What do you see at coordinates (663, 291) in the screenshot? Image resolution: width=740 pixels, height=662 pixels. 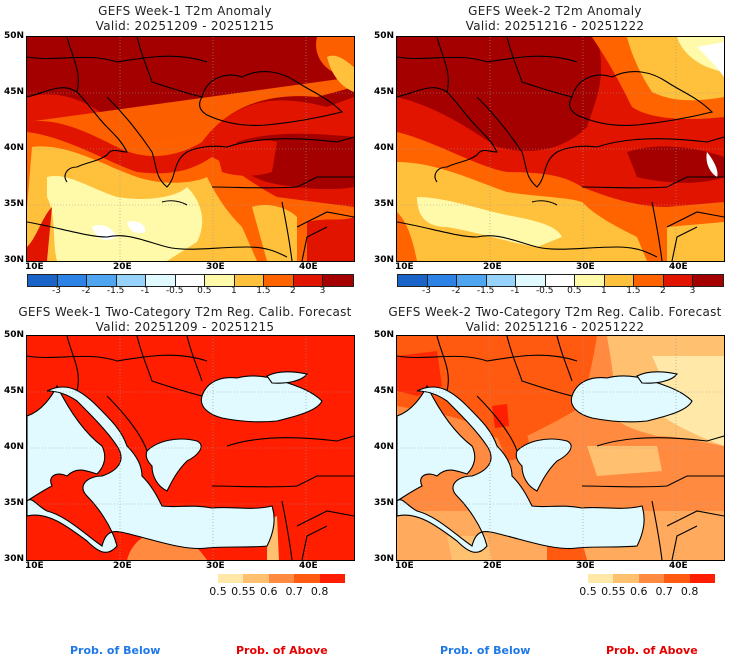 I see `colorbar-label: 2` at bounding box center [663, 291].